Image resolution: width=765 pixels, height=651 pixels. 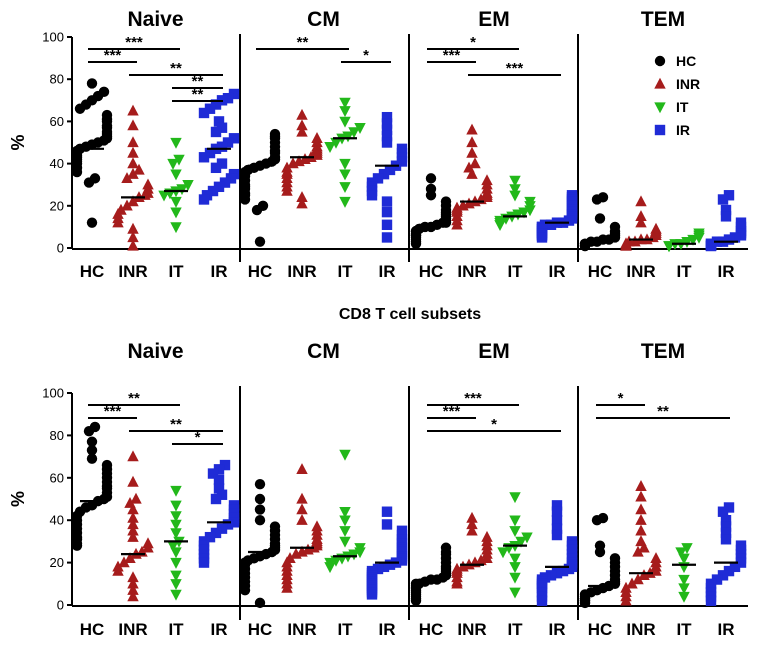 What do you see at coordinates (324, 489) in the screenshot?
I see `panel-cm: CM HC INR IT IR` at bounding box center [324, 489].